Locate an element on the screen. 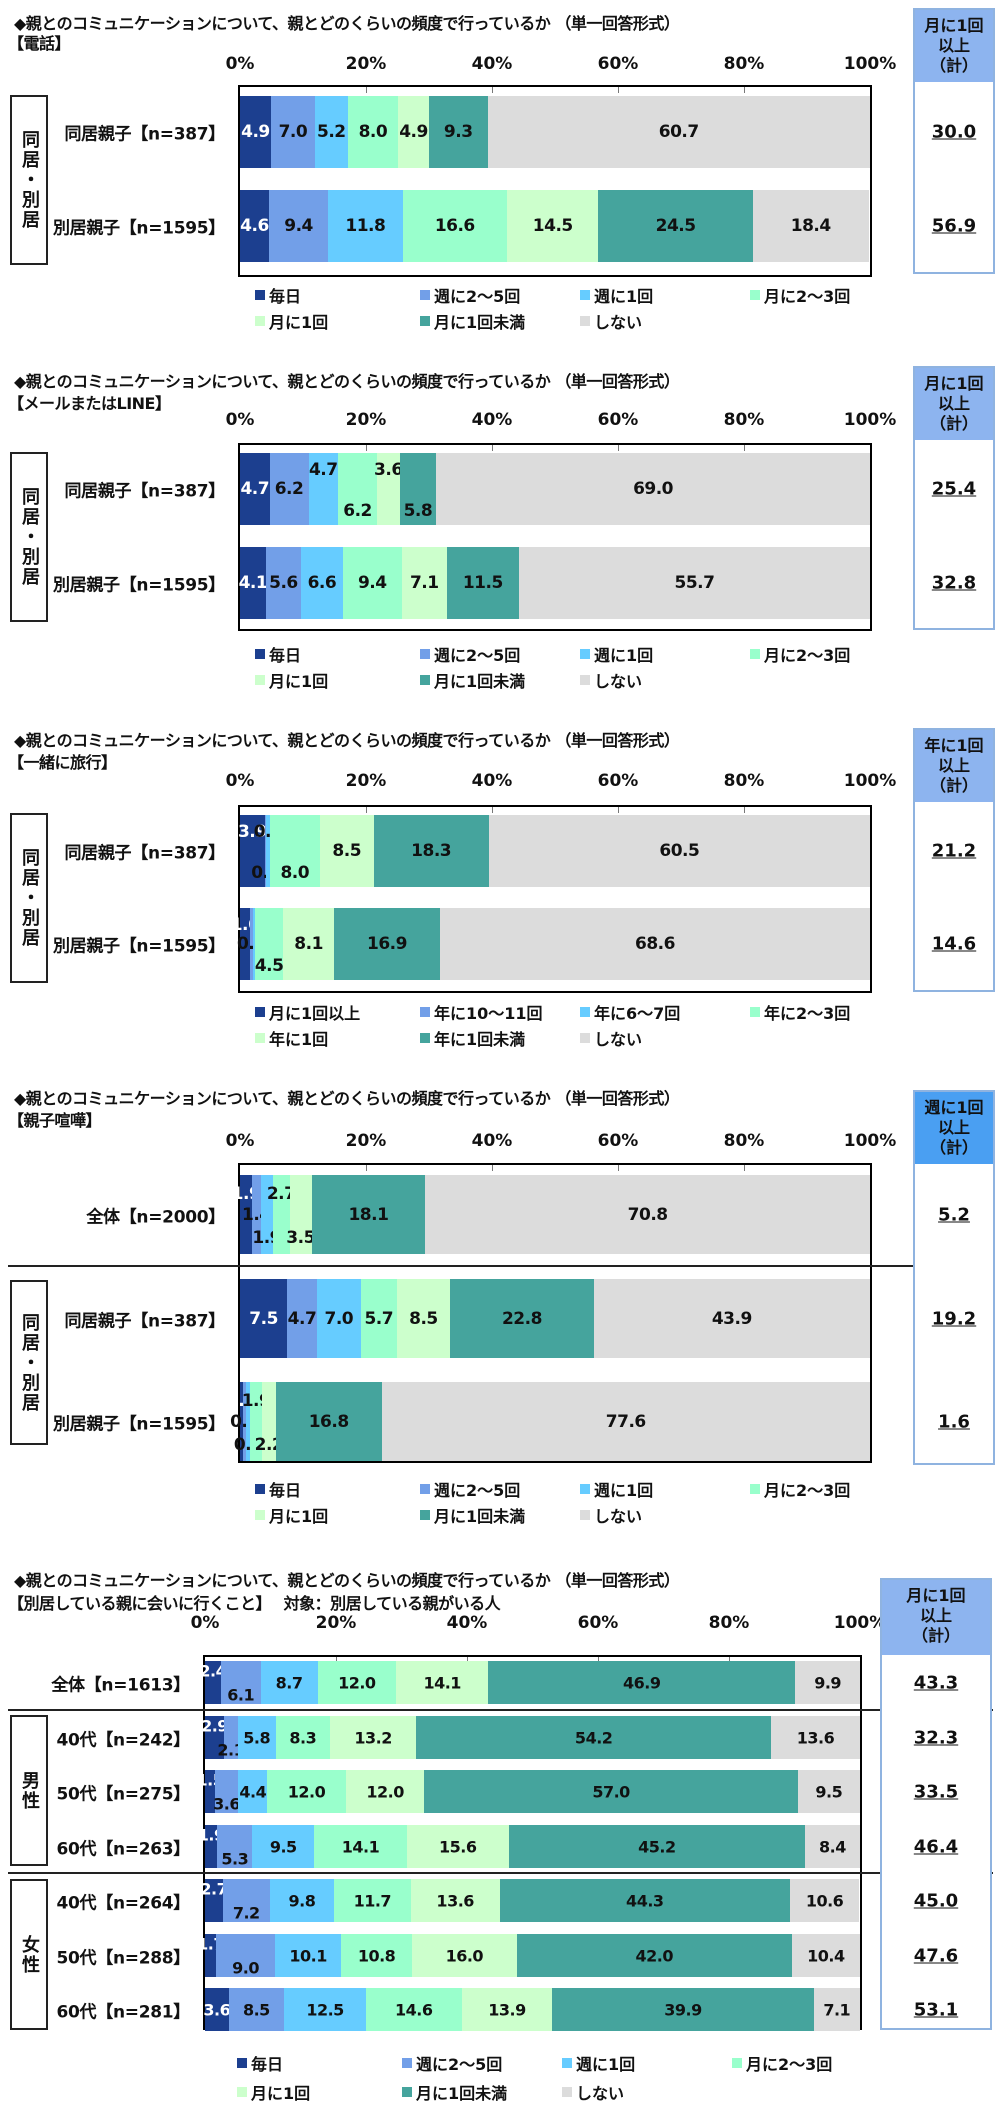  legend-item: 年に2～3回 is located at coordinates (800, 1012).